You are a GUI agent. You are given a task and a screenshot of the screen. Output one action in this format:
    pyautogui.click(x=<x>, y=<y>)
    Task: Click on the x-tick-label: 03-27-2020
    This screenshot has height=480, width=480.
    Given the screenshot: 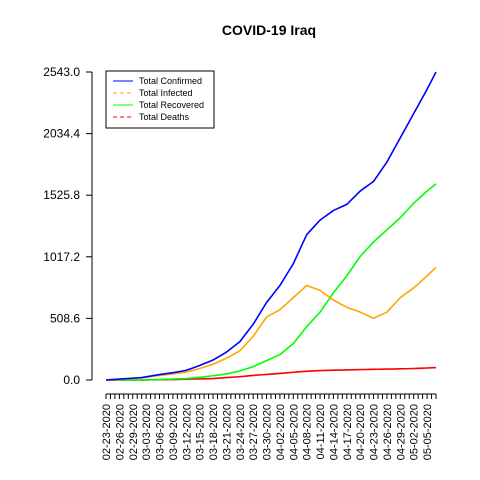 What is the action you would take?
    pyautogui.click(x=254, y=432)
    